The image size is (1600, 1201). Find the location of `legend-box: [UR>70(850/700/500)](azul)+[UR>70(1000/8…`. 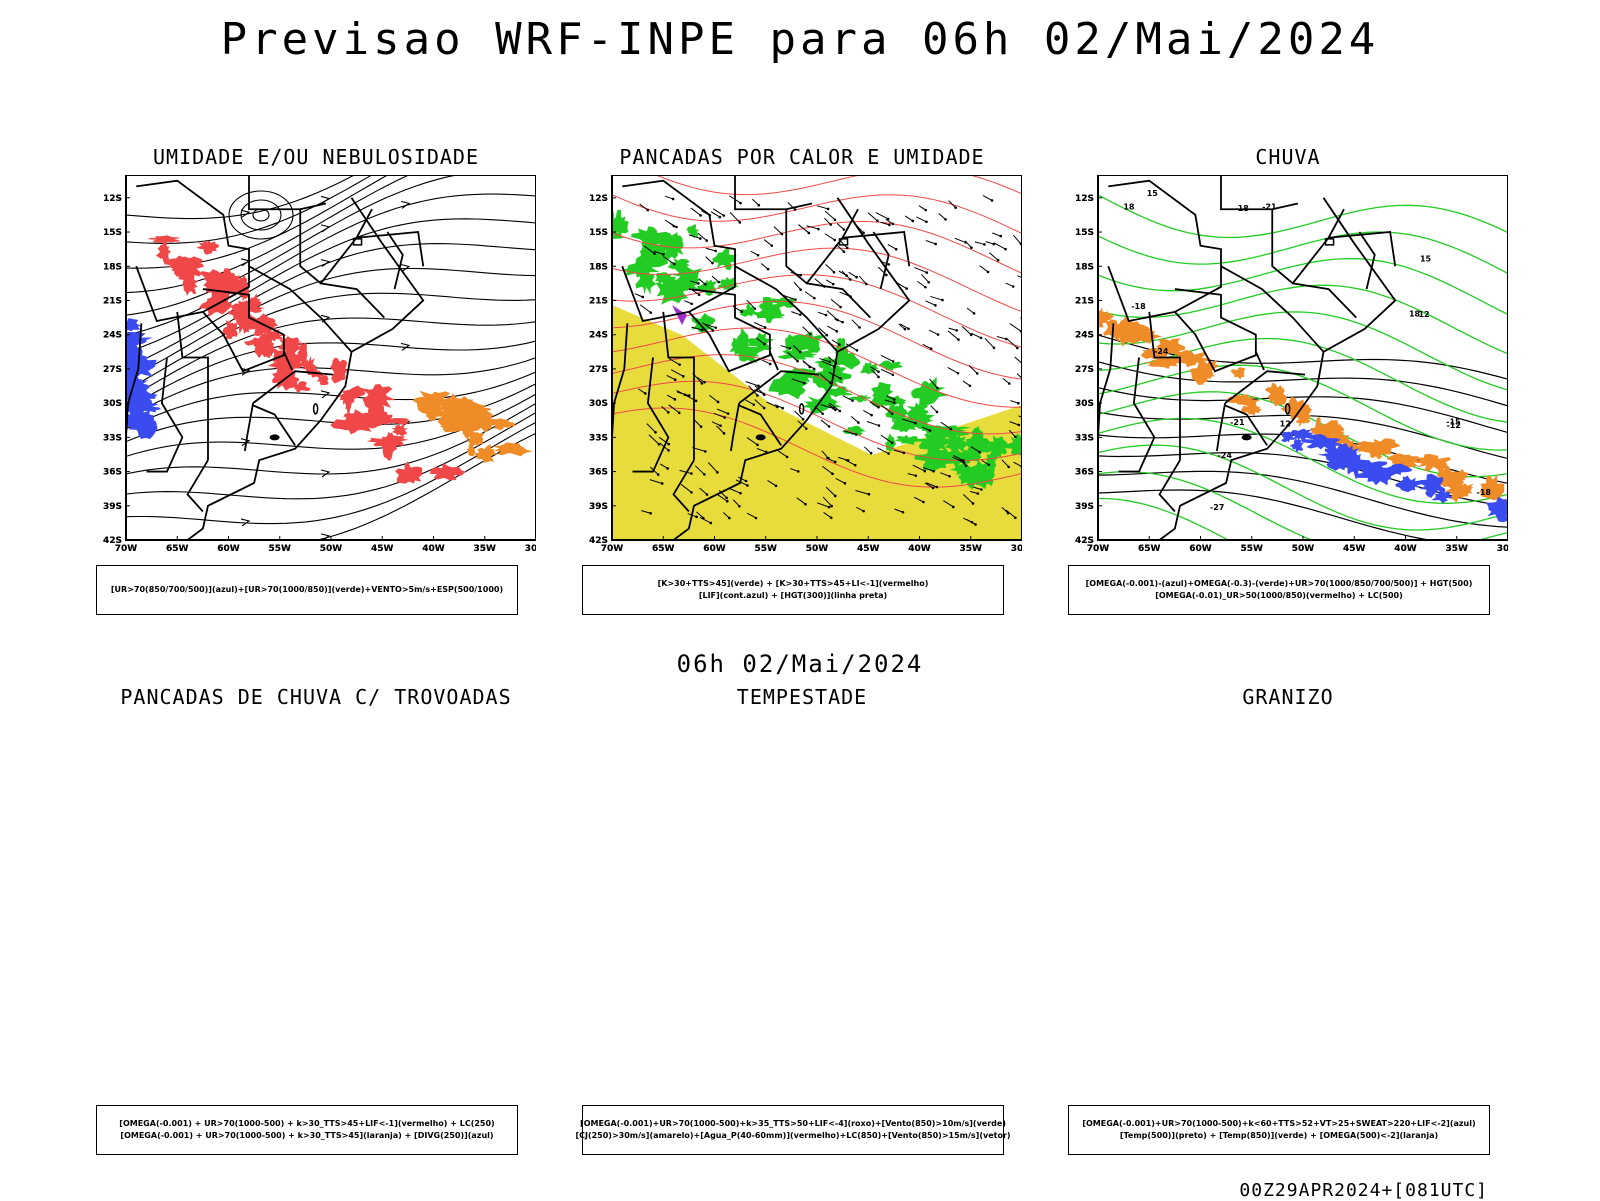

legend-box: [UR>70(850/700/500)](azul)+[UR>70(1000/8… is located at coordinates (307, 590).